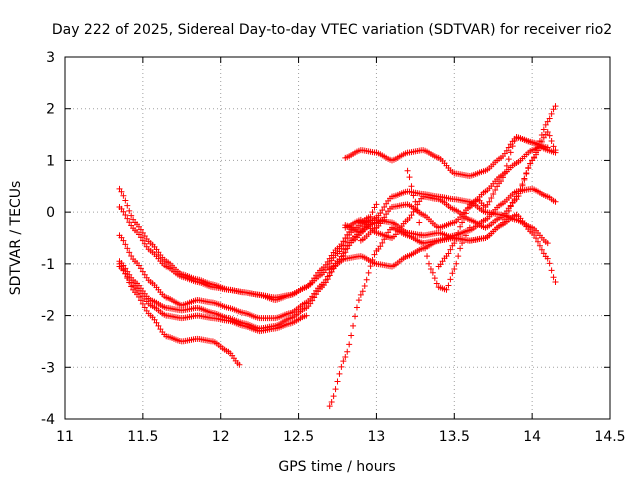 Image resolution: width=640 pixels, height=480 pixels. Describe the element at coordinates (142, 437) in the screenshot. I see `x-tick-label: 11.5` at that location.